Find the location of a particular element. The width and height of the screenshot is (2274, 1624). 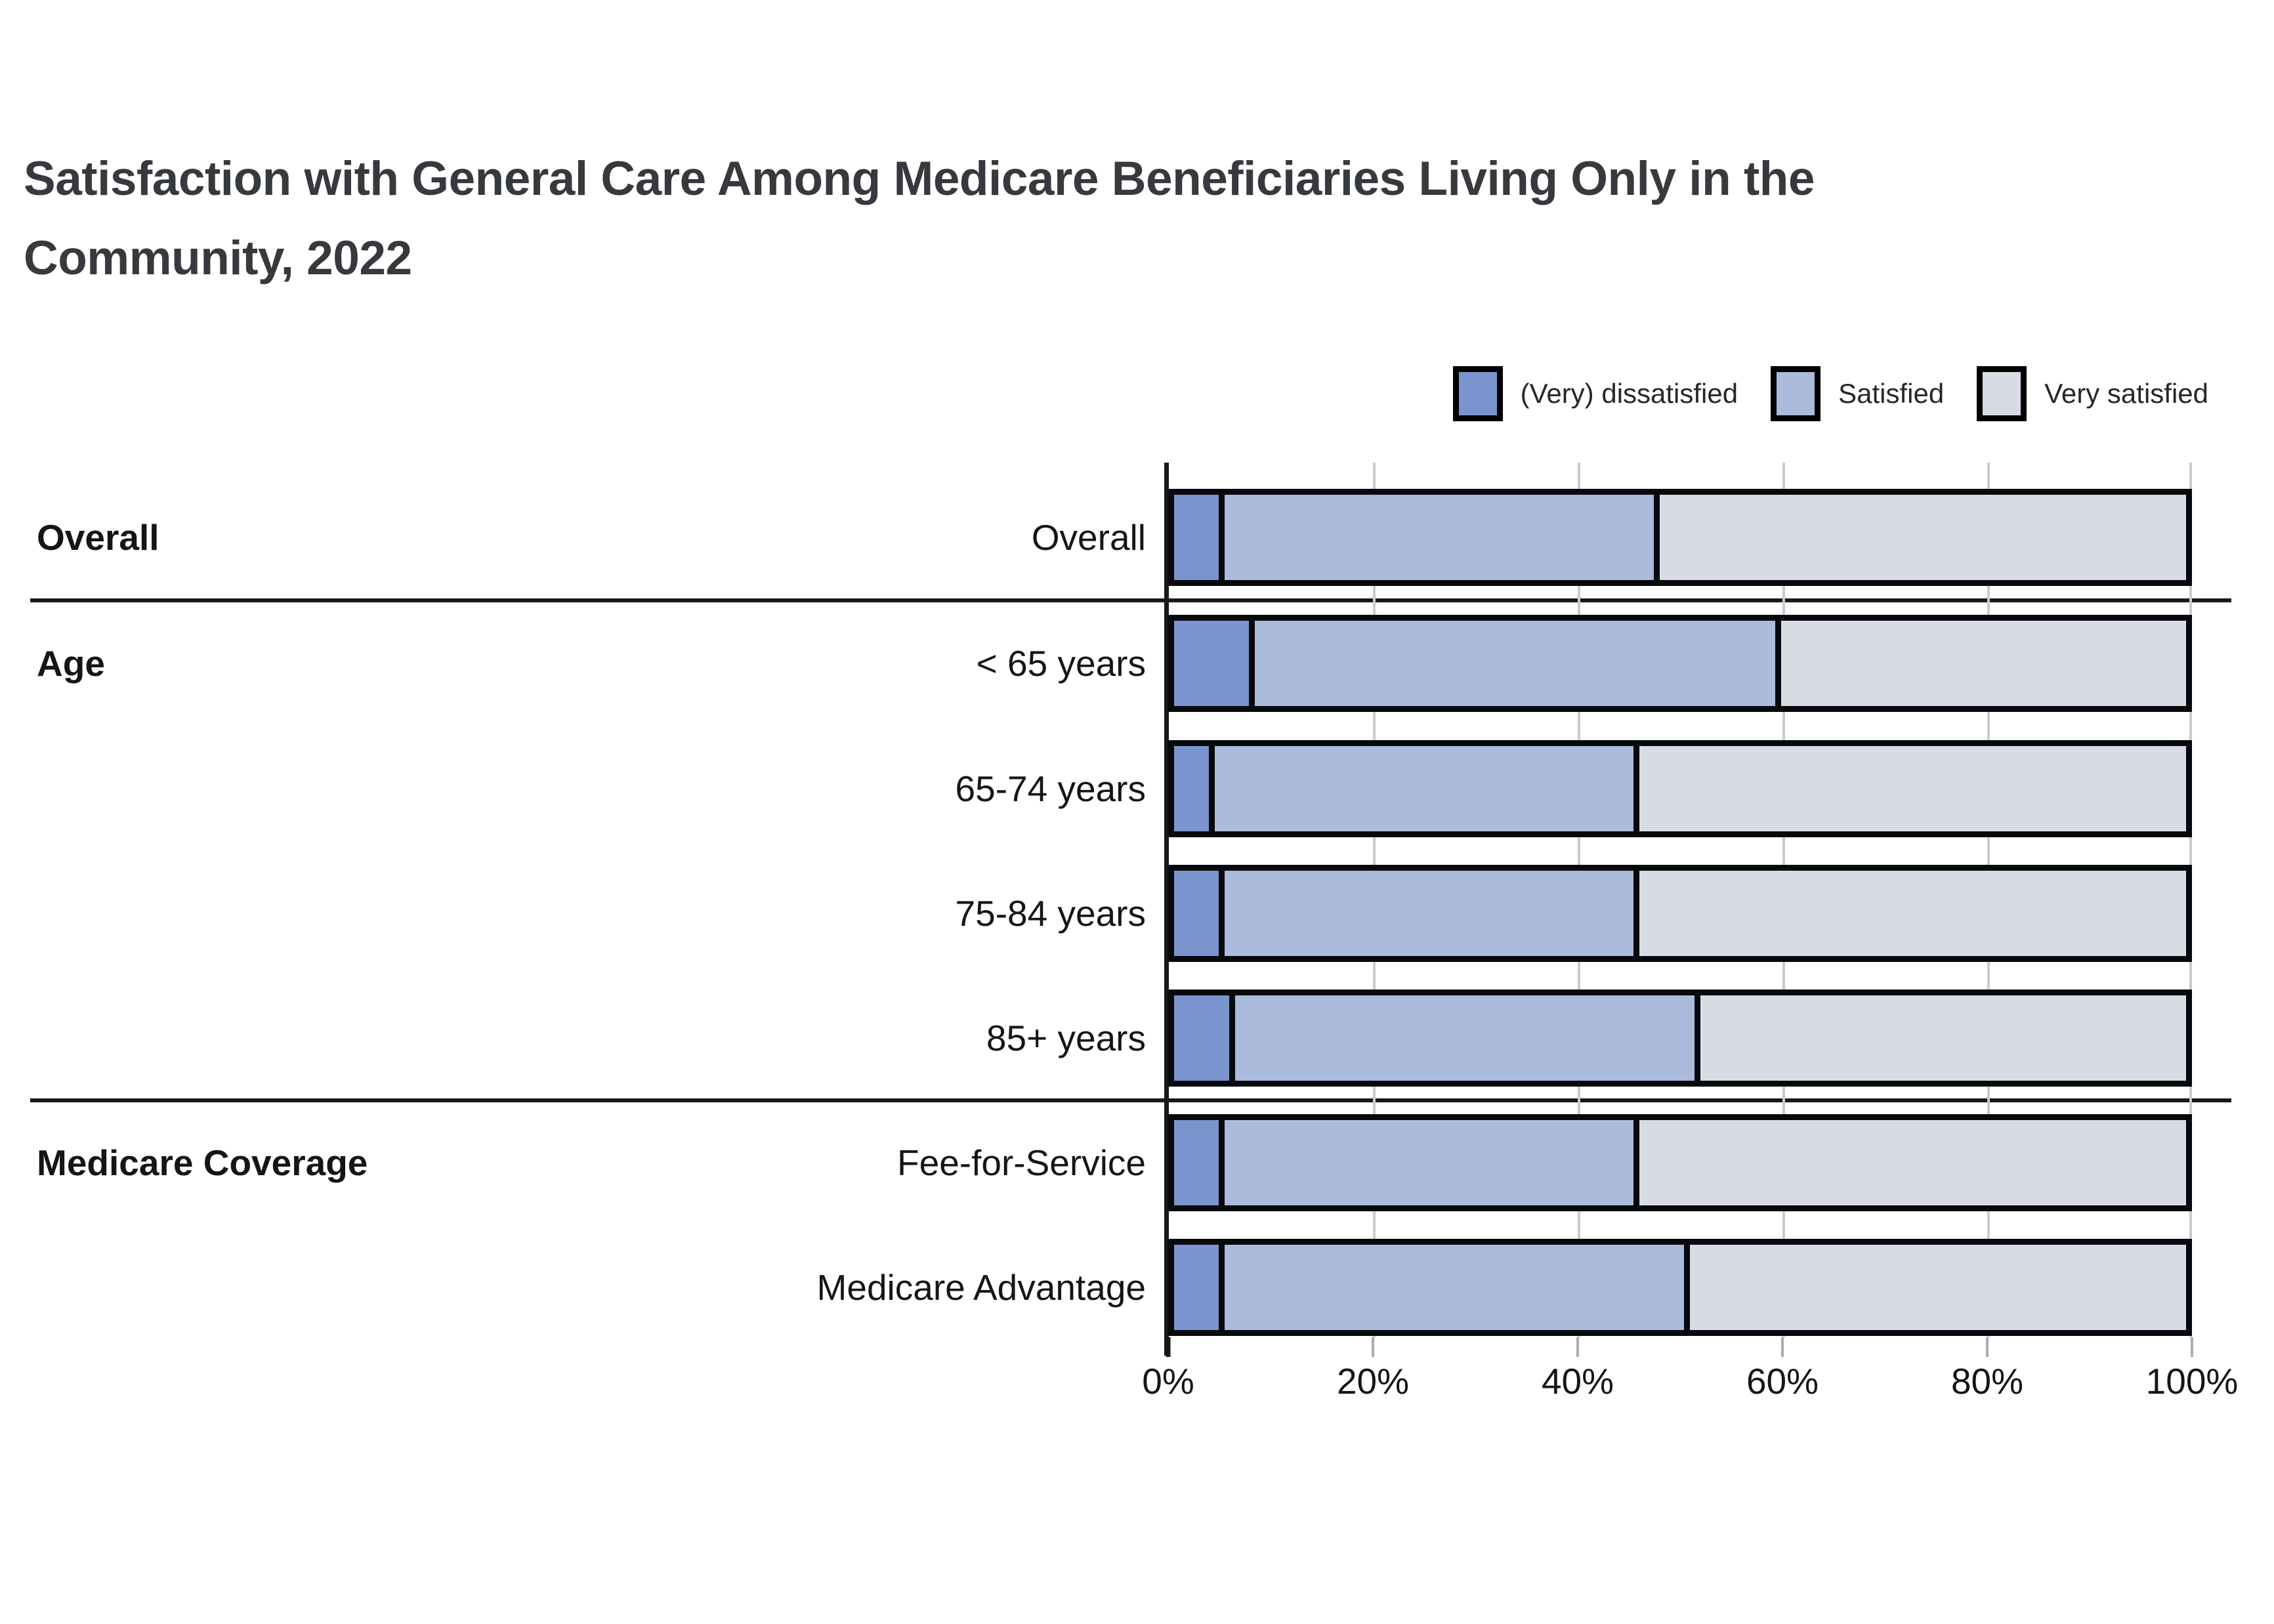

separator-age-coverage is located at coordinates (1130, 1100).